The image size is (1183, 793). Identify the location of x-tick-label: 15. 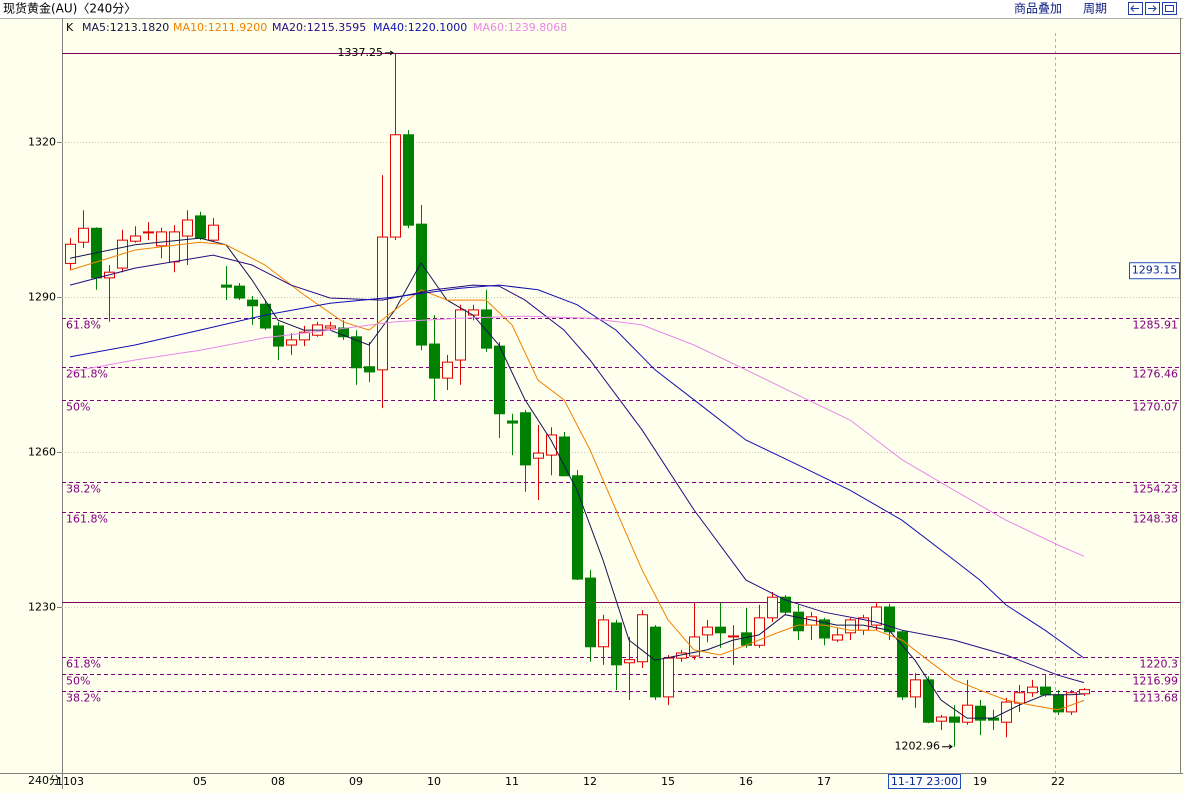
(668, 781).